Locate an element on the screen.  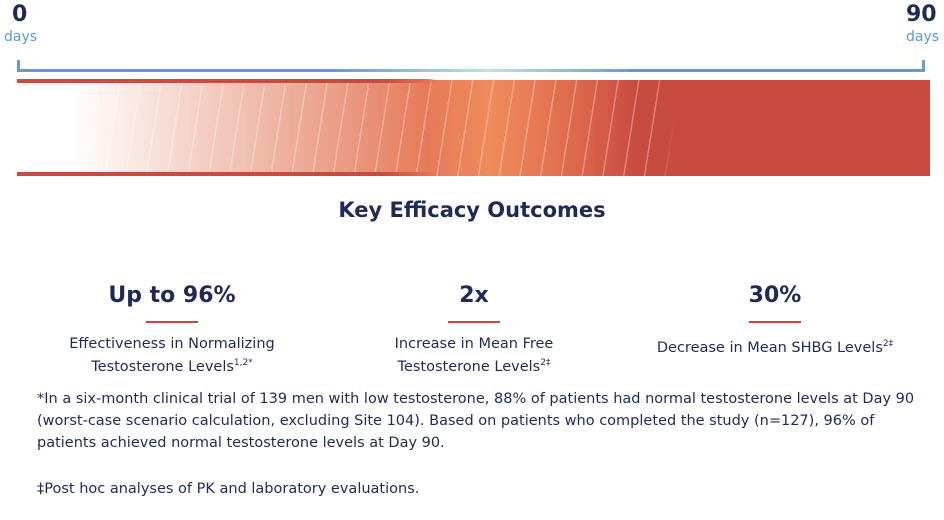
timeline-bracket-highlight is located at coordinates (471, 70).